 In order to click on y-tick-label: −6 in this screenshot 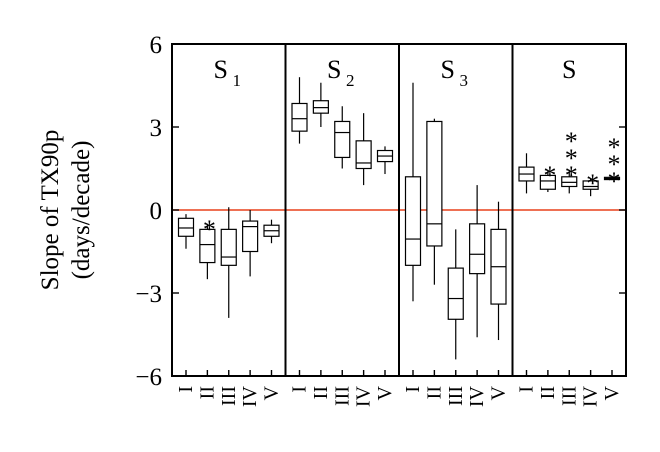, I will do `click(148, 377)`.